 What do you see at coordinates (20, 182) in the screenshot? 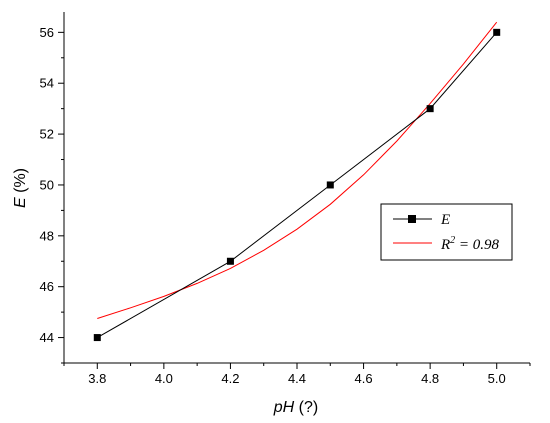
I see `y-axis-unit: (%)` at bounding box center [20, 182].